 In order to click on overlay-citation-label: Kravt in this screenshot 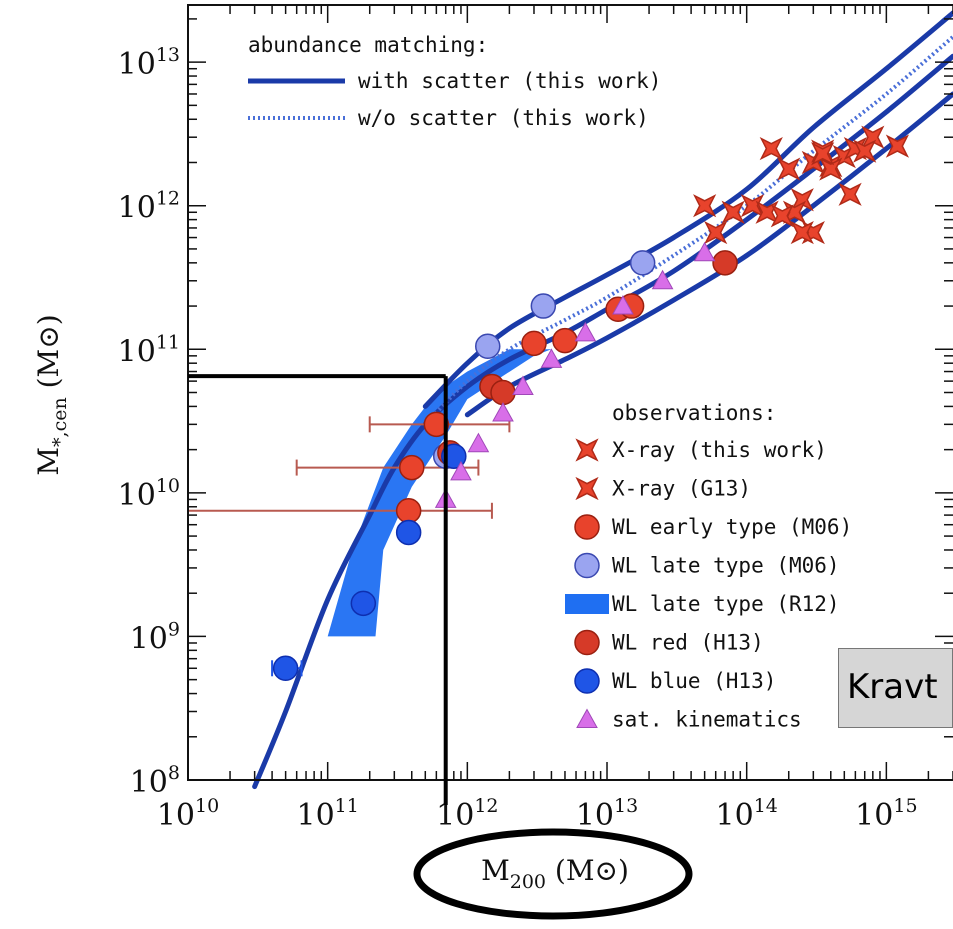, I will do `click(895, 688)`.